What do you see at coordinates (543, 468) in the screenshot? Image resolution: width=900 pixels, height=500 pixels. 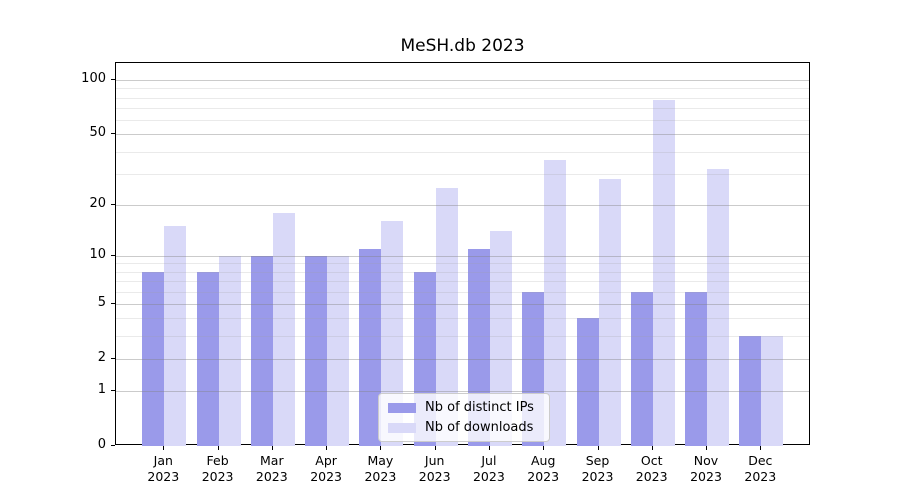 I see `x-tick-label: Aug 2023` at bounding box center [543, 468].